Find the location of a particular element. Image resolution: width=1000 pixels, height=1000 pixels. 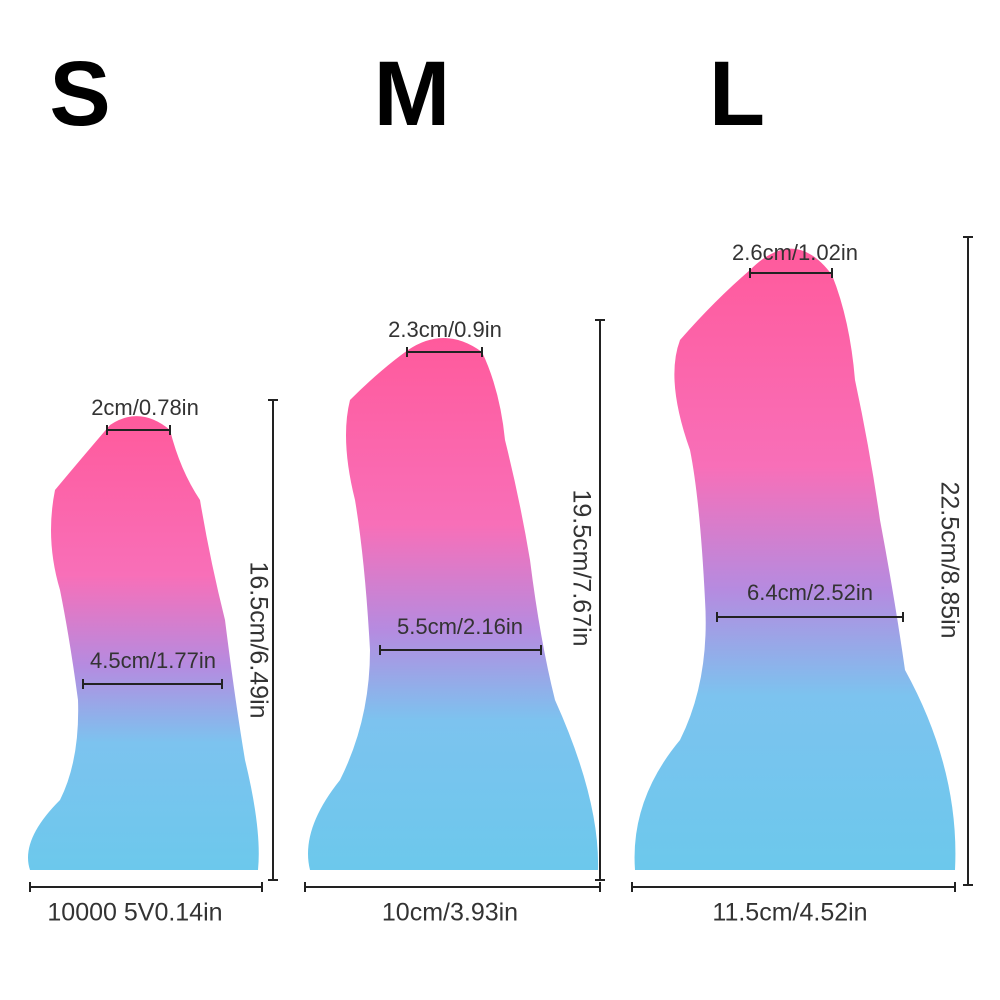

size-label: L is located at coordinates (737, 94).